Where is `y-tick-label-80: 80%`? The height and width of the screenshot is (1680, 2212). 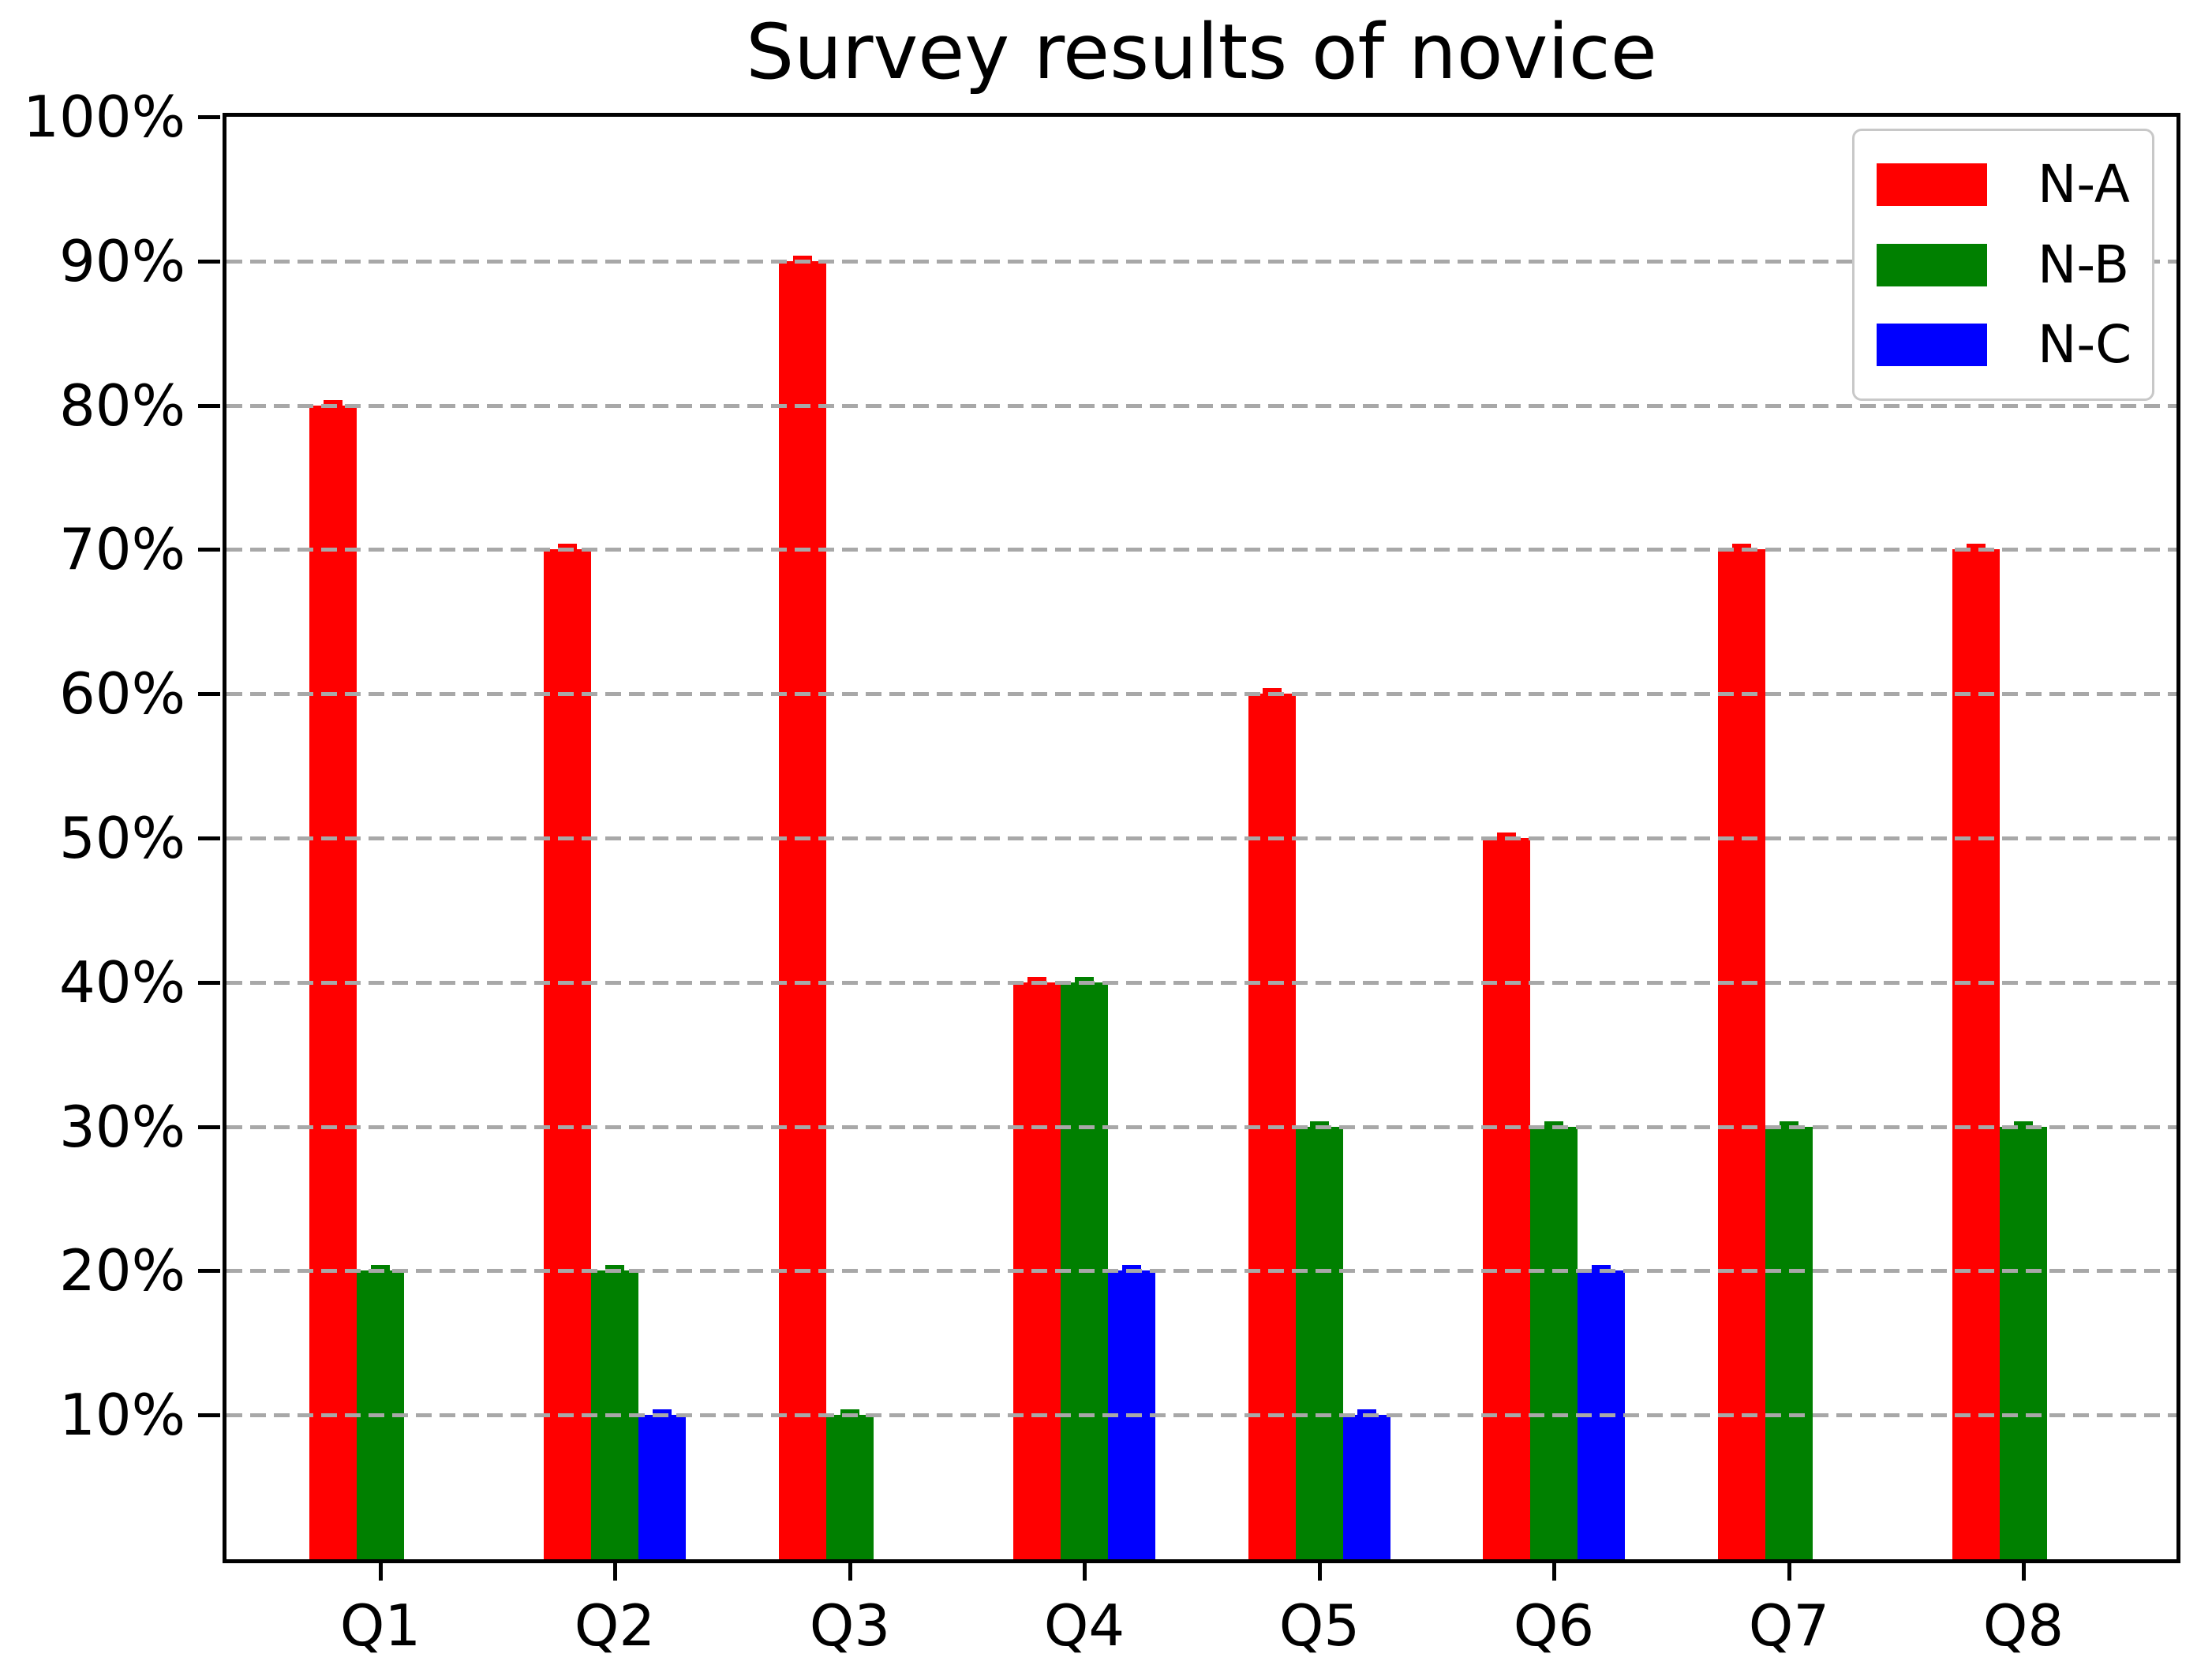
y-tick-label-80: 80% is located at coordinates (121, 405).